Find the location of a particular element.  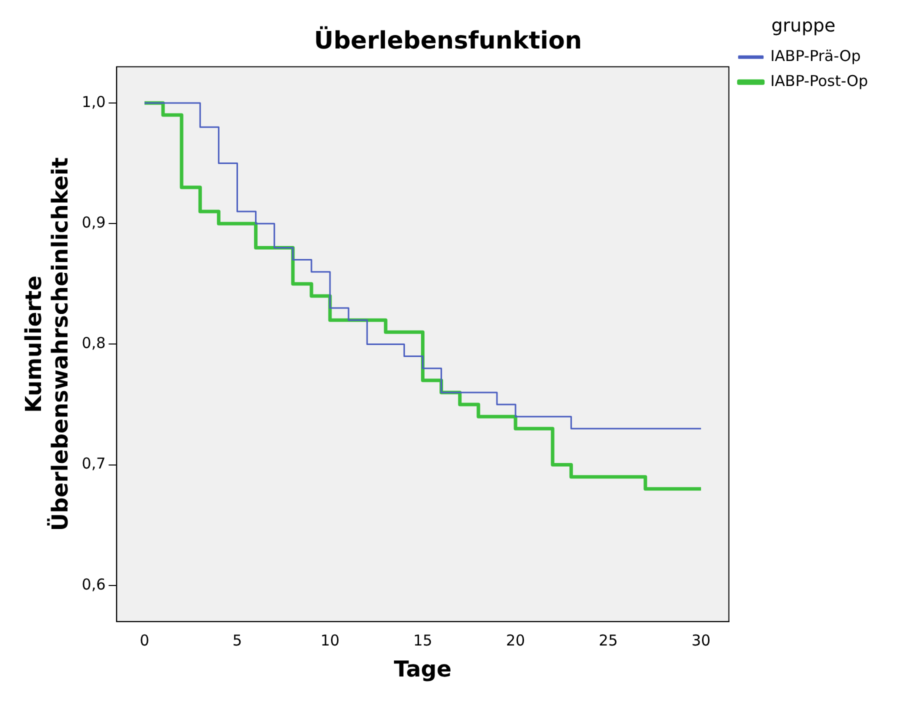

x-tick-label: 20 is located at coordinates (516, 640).